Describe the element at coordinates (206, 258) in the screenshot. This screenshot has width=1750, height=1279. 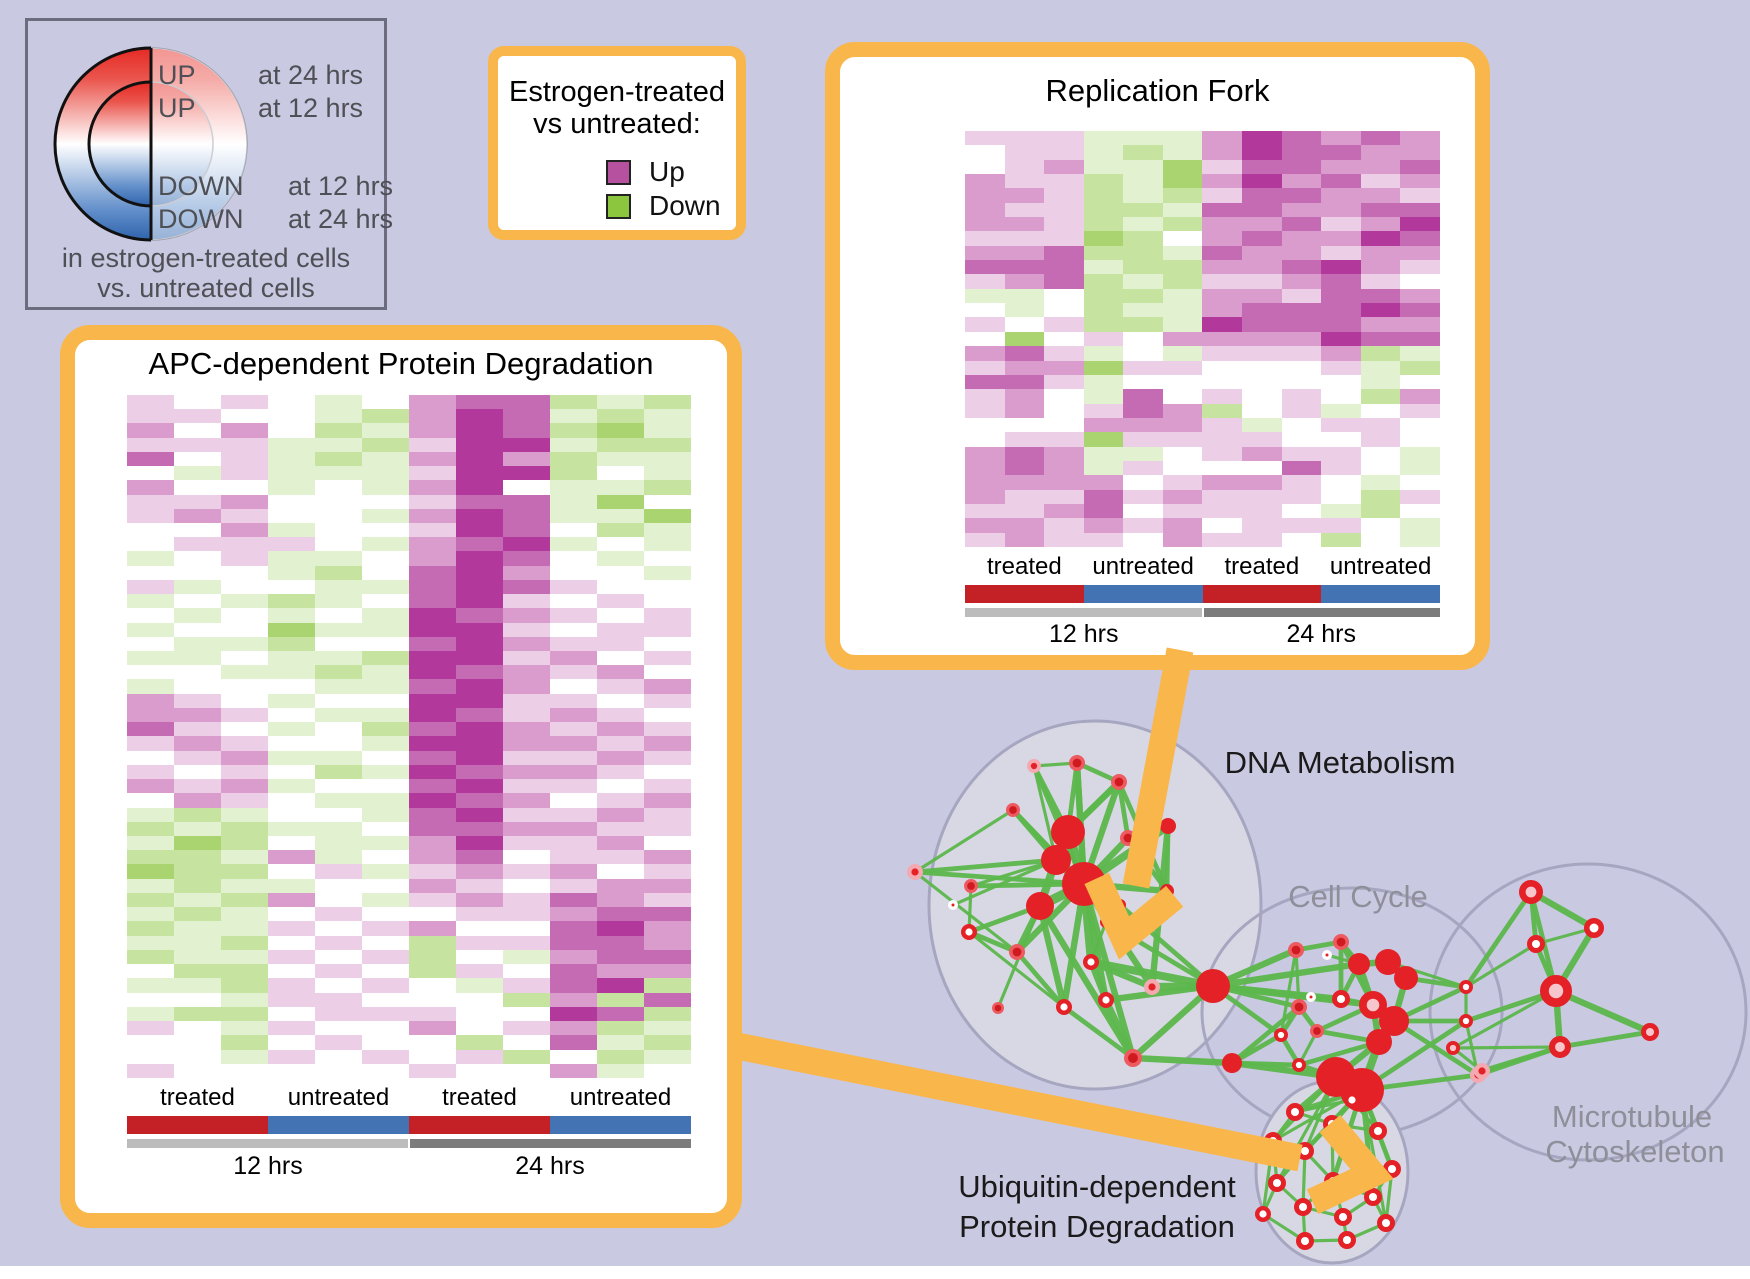
I see `ring-legend-footer-line1: in estrogen-treated cells` at that location.